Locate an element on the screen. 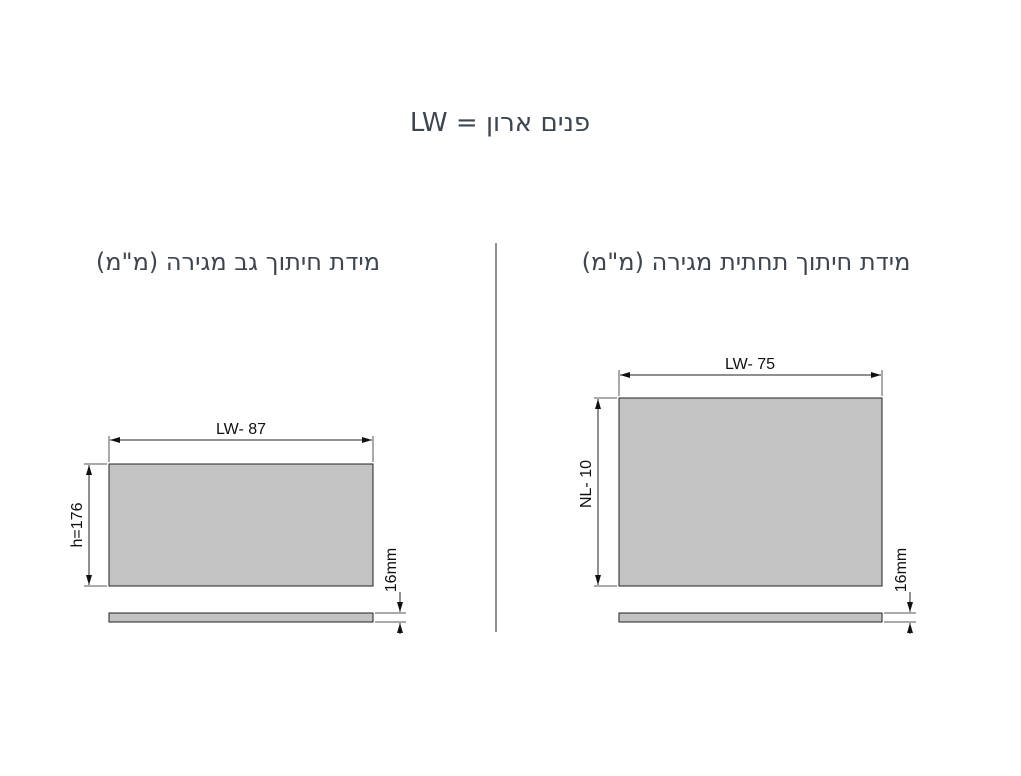 The image size is (1021, 776). left-drawing is located at coordinates (245, 535).